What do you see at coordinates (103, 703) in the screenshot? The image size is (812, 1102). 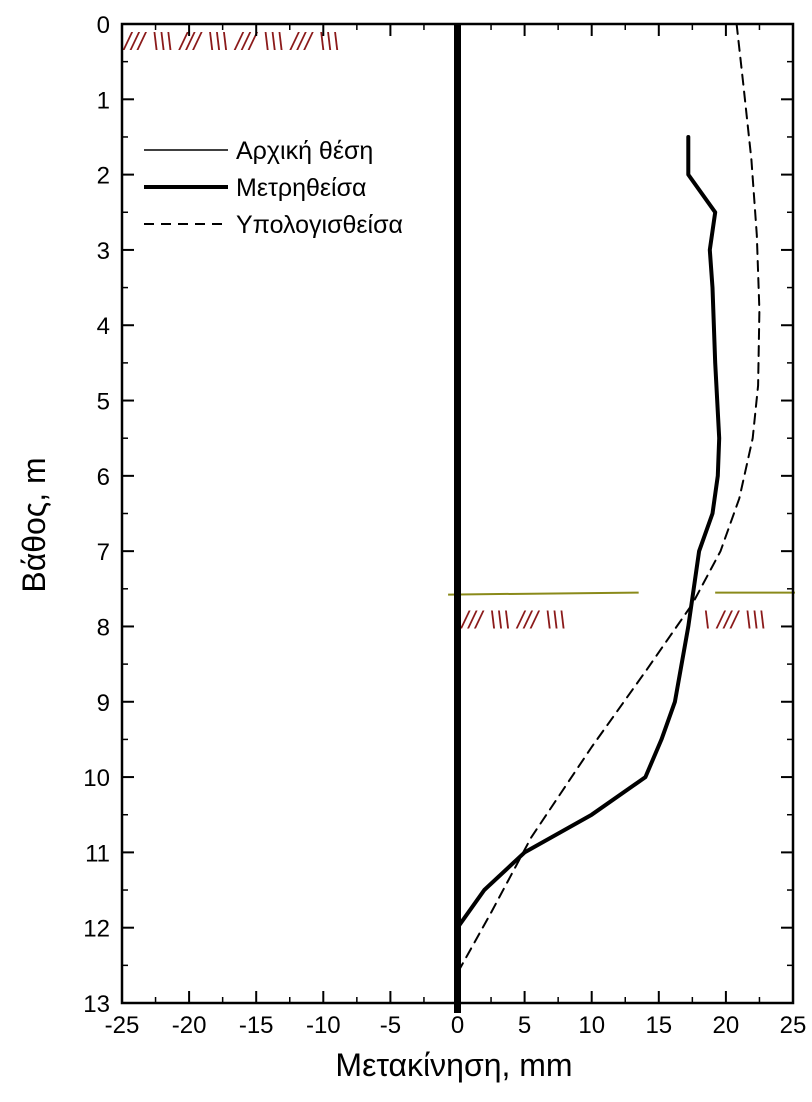 I see `y-tick-label: 9` at bounding box center [103, 703].